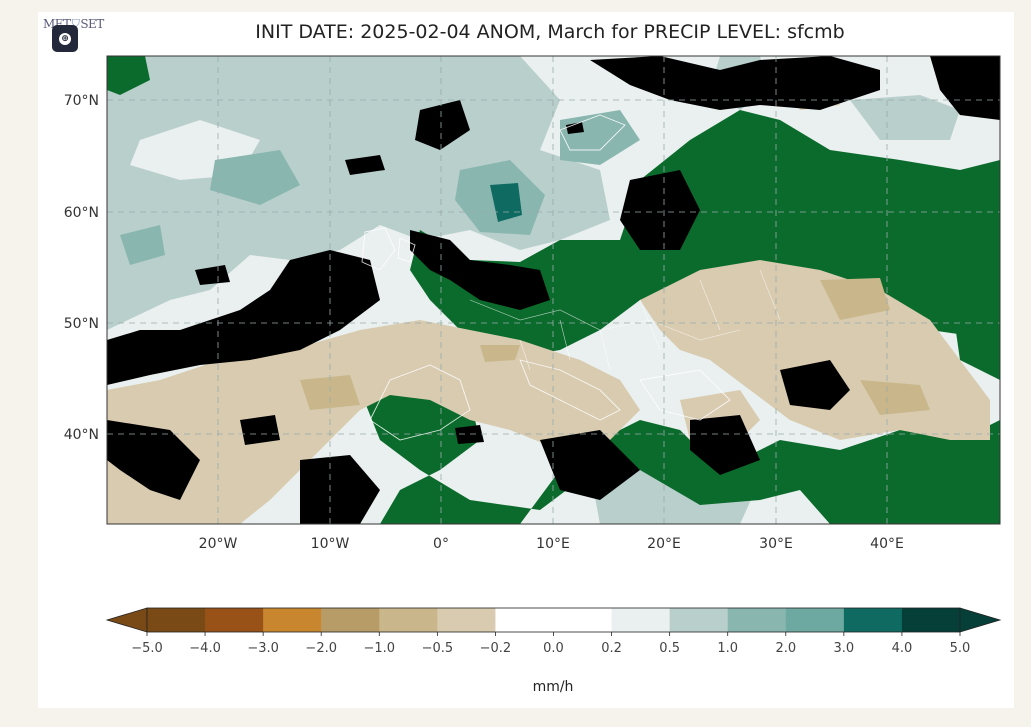 The image size is (1031, 727). What do you see at coordinates (81, 213) in the screenshot?
I see `lat-label: 60°N` at bounding box center [81, 213].